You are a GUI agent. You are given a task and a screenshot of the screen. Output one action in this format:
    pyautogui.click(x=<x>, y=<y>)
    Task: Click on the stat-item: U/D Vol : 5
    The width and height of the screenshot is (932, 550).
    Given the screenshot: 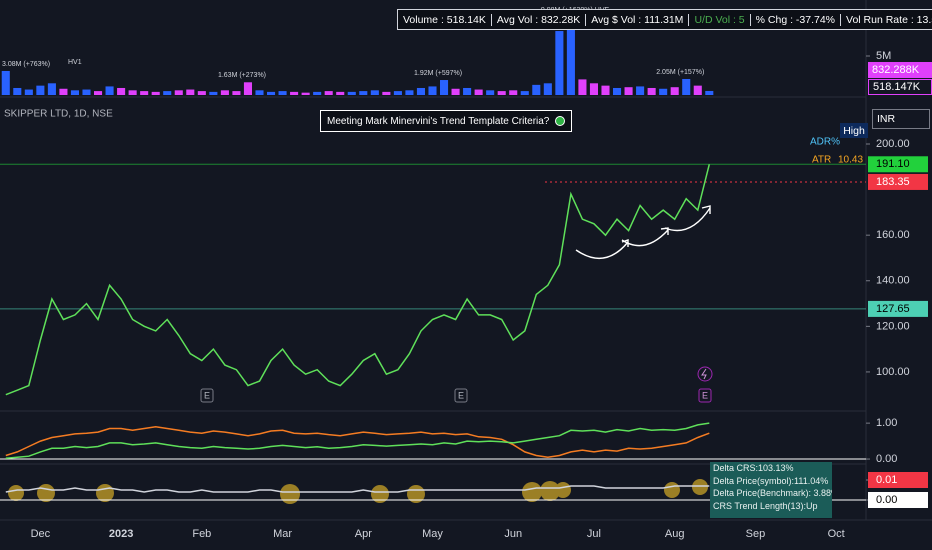 What is the action you would take?
    pyautogui.click(x=720, y=19)
    